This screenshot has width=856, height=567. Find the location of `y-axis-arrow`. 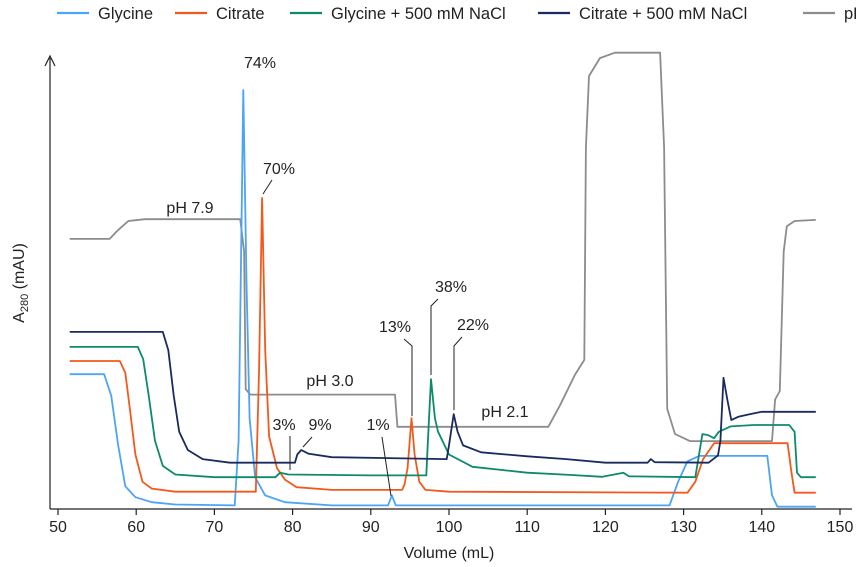

y-axis-arrow is located at coordinates (50, 60).